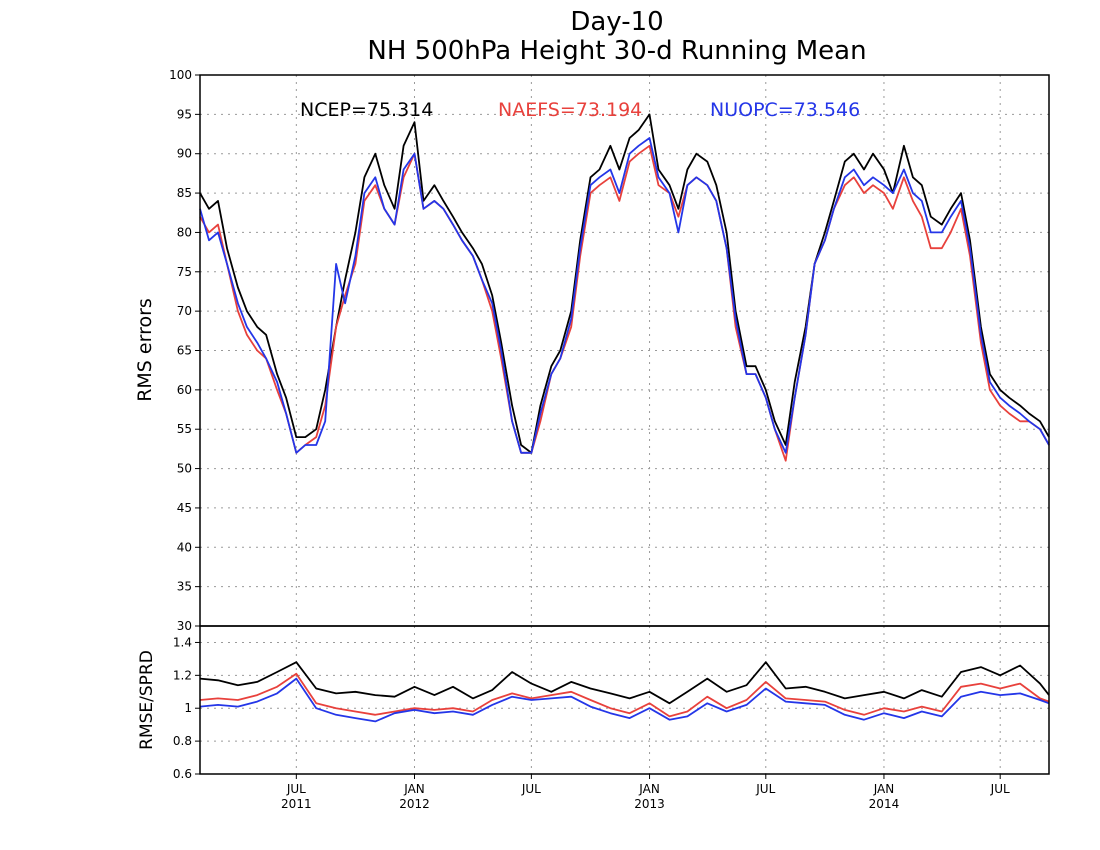  I want to click on ratio-y-tick-label: 0.6, so click(182, 774).